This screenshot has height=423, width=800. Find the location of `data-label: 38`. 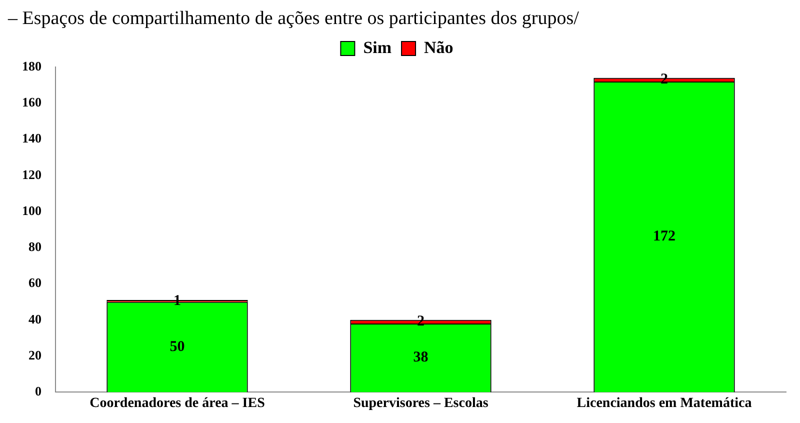

data-label: 38 is located at coordinates (420, 358).